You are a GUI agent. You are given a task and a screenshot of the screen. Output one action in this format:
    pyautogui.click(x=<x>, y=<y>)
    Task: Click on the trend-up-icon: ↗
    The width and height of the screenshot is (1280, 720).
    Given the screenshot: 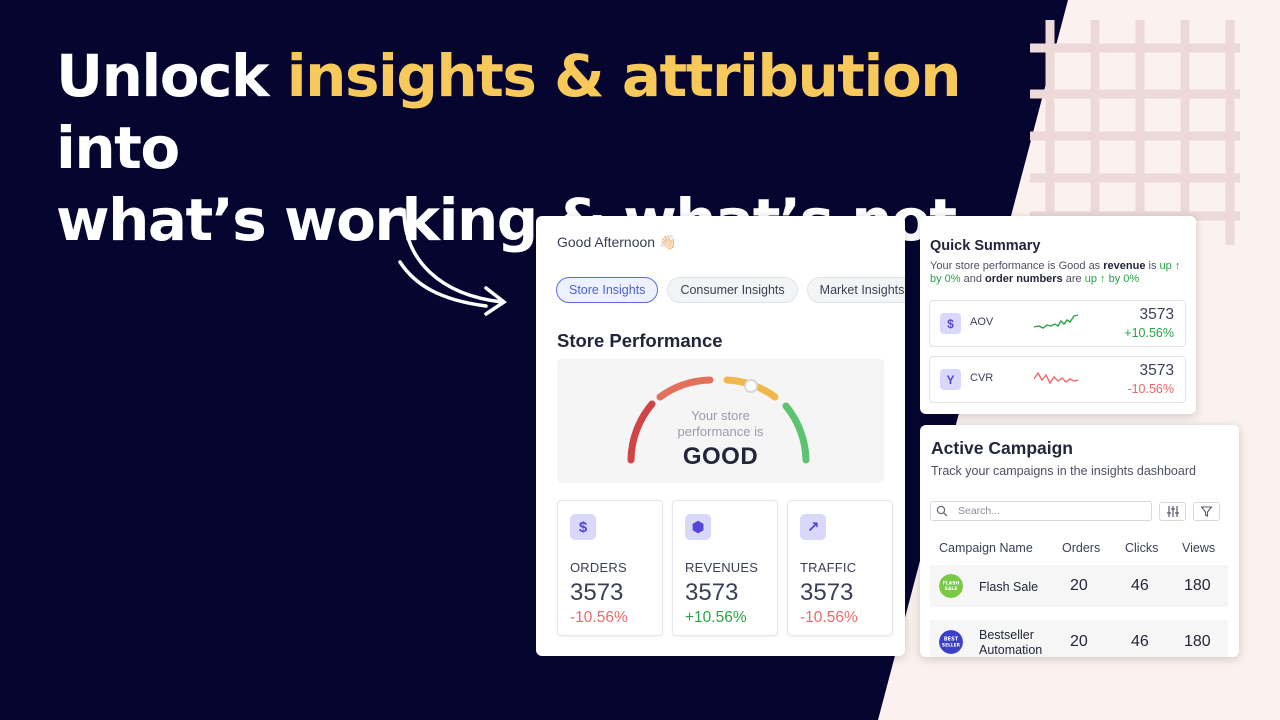 What is the action you would take?
    pyautogui.click(x=813, y=527)
    